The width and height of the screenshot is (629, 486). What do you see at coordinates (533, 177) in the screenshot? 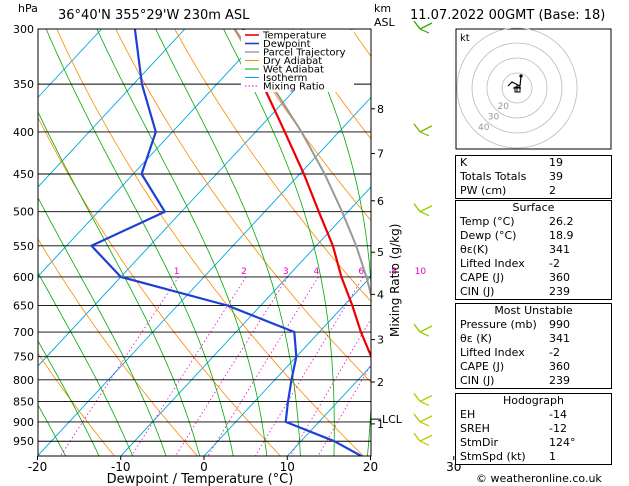
I see `indices-table: K 19 Totals Totals 39 PW (cm) 2` at bounding box center [533, 177].